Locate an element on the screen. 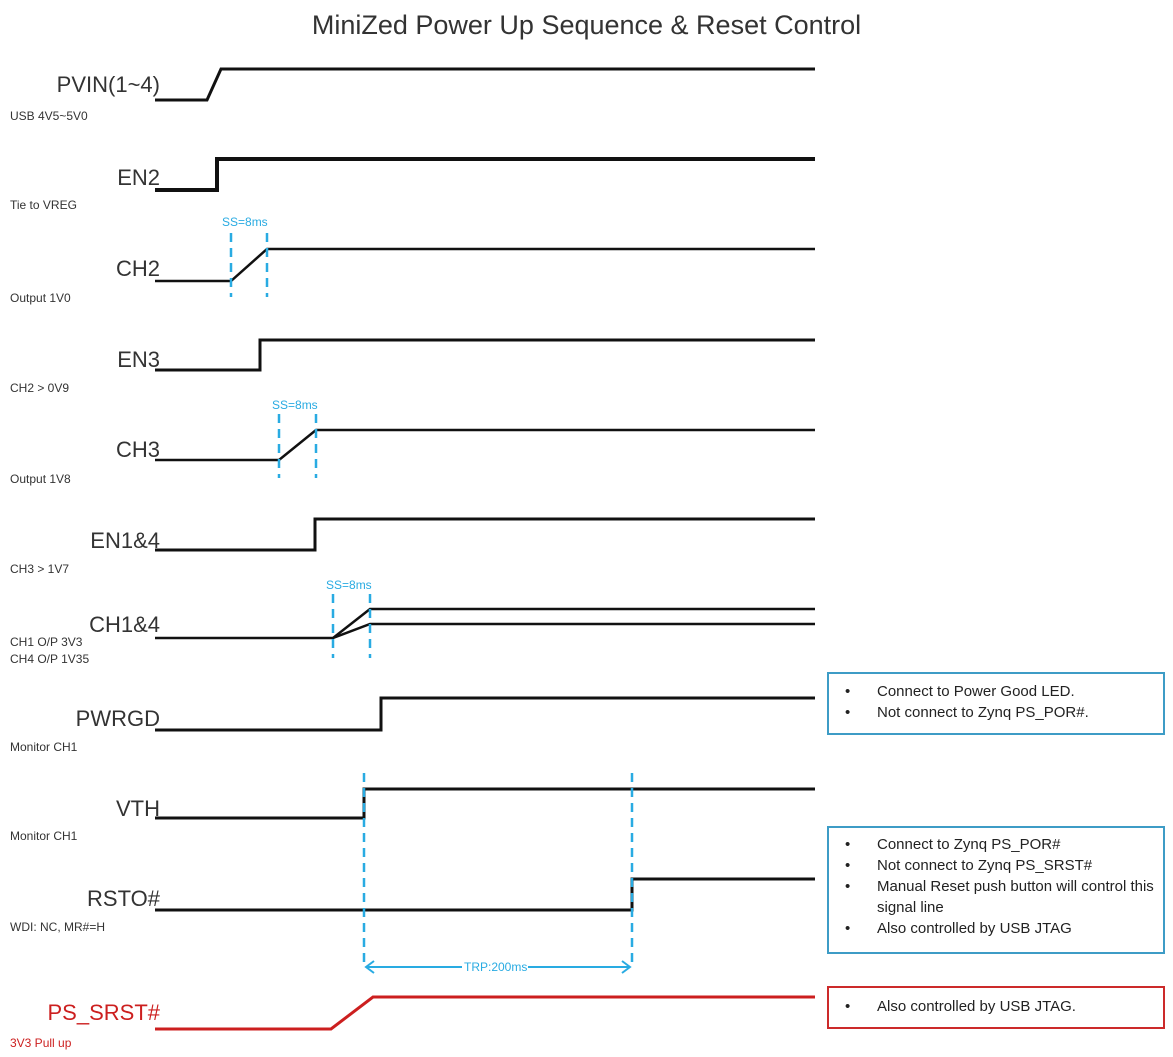 The image size is (1173, 1057). signal-label-ch14: CH1&4 is located at coordinates (124, 624).